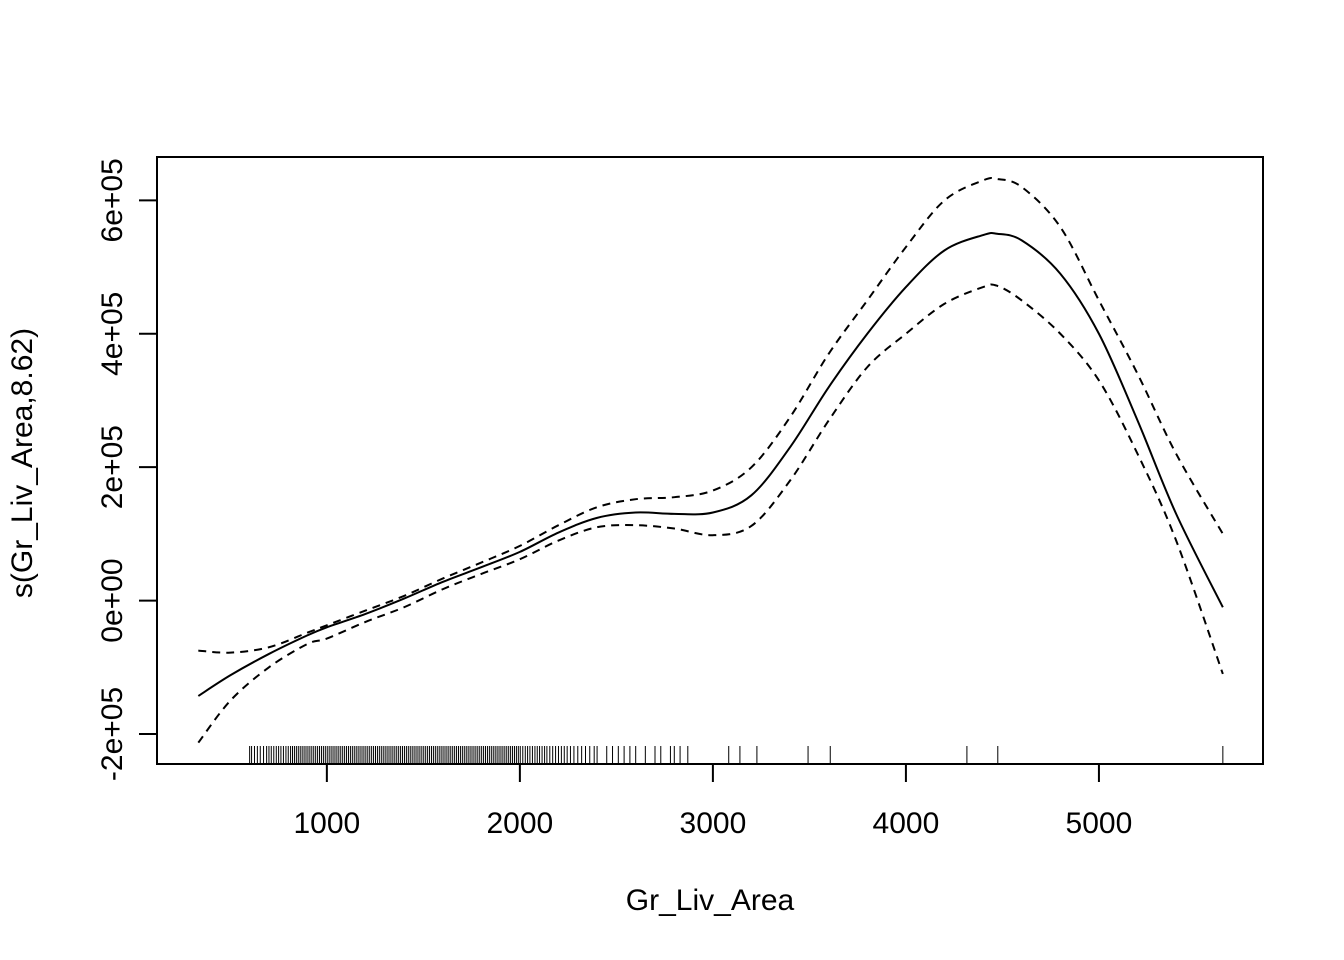 The width and height of the screenshot is (1344, 960). Describe the element at coordinates (736, 755) in the screenshot. I see `rug-layer` at that location.